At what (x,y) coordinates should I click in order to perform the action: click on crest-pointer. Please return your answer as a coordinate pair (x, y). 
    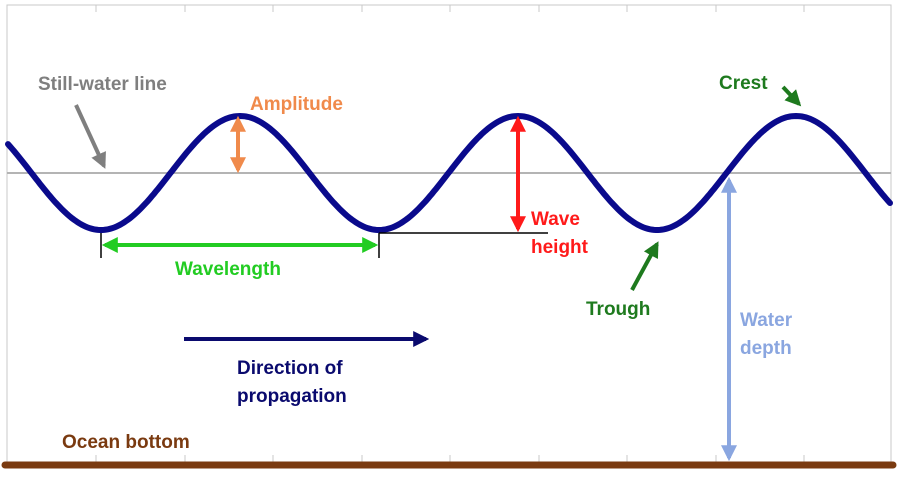
    Looking at the image, I should click on (791, 96).